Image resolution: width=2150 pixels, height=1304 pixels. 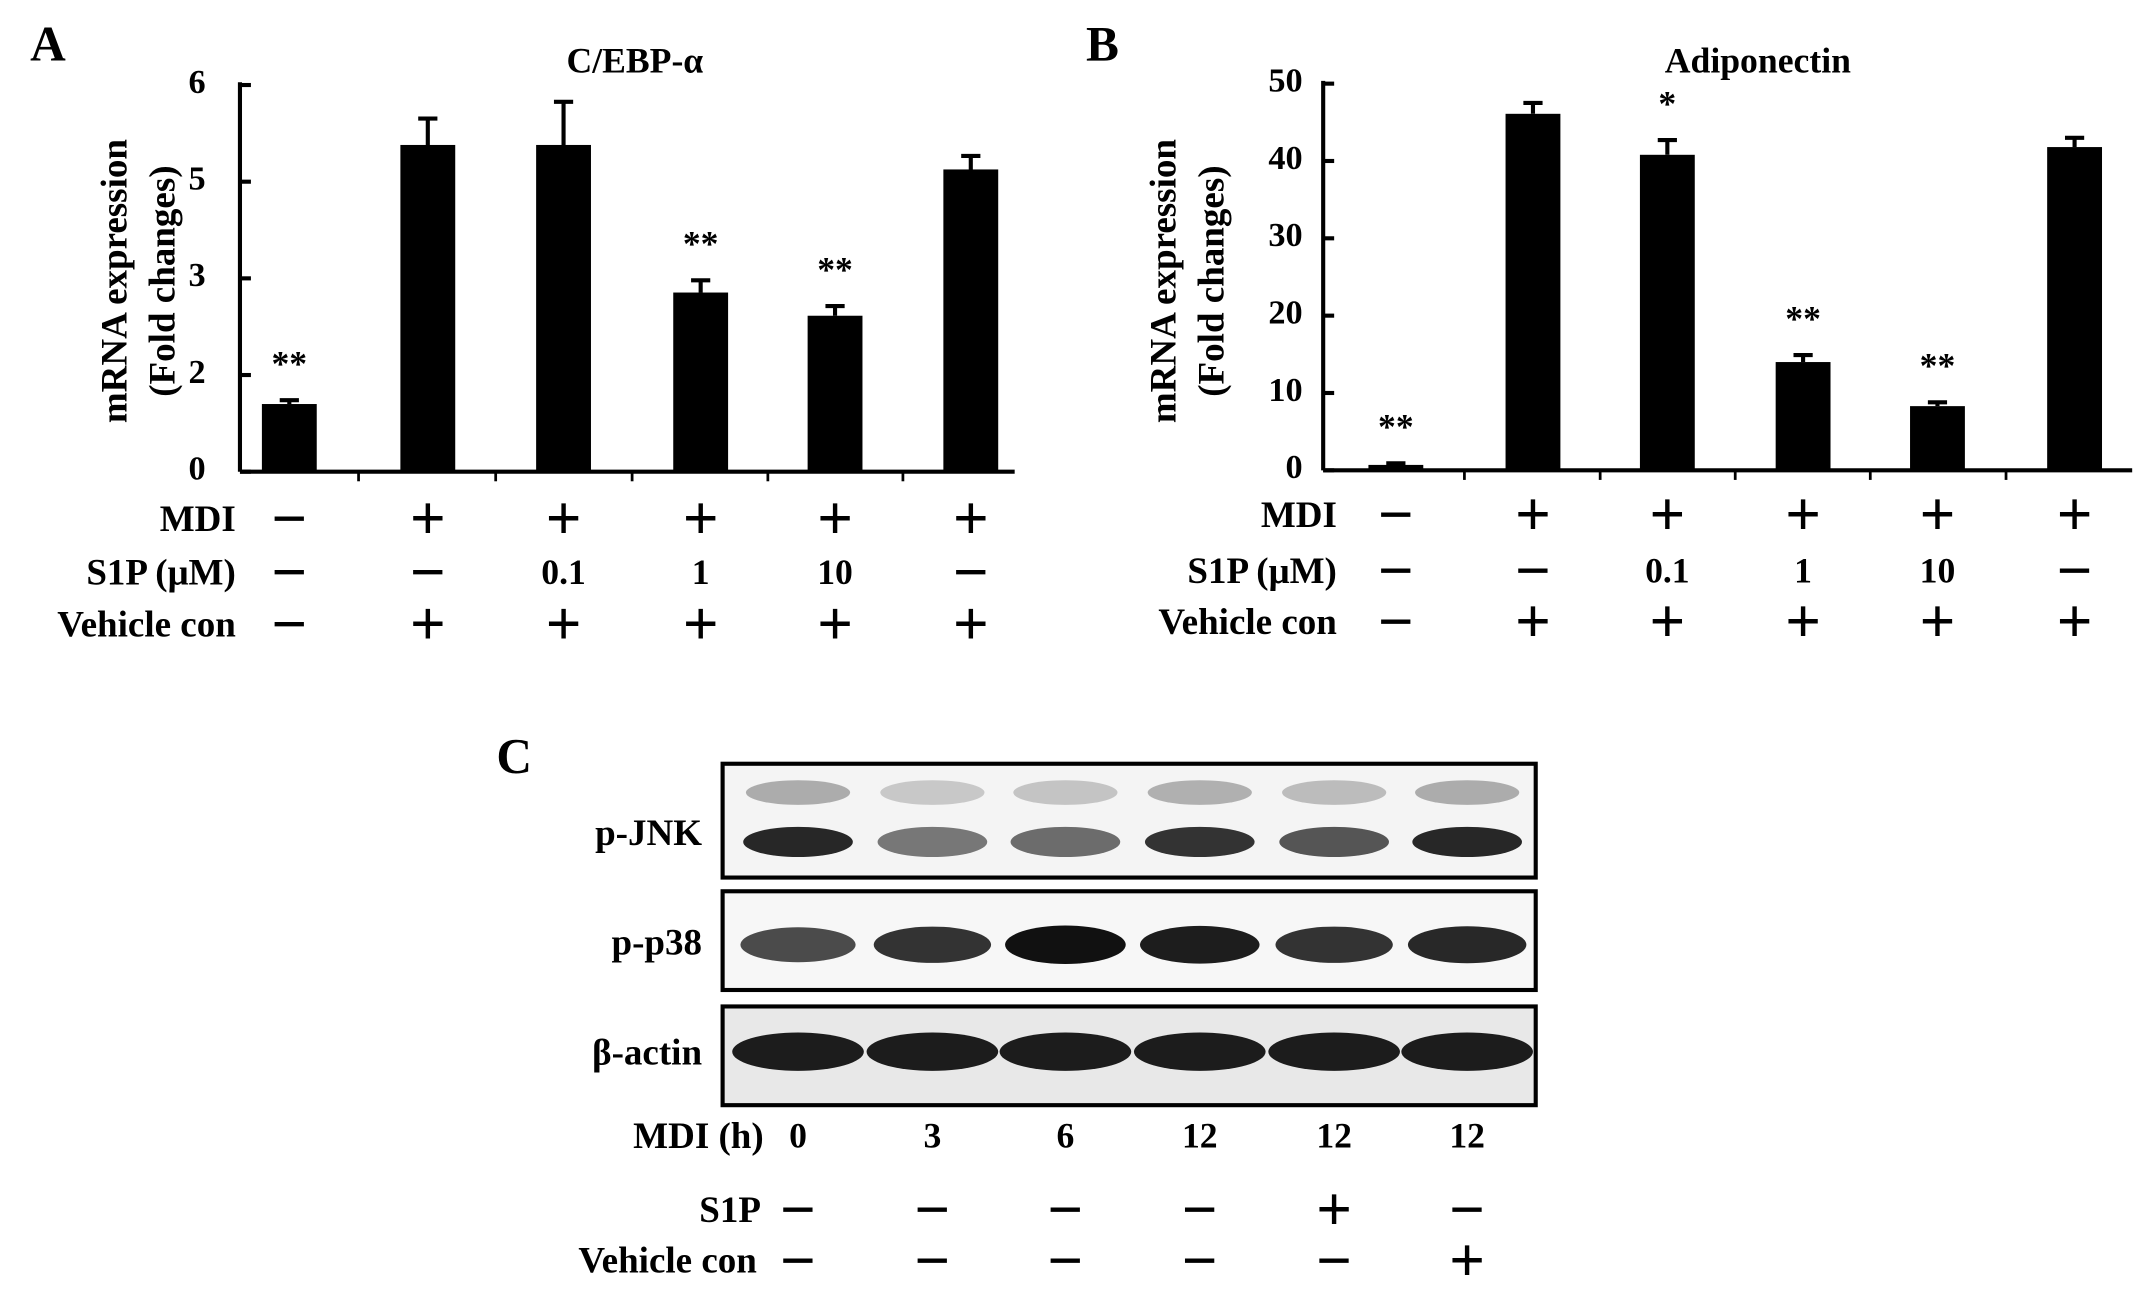 I want to click on condition-cell: 12, so click(x=1467, y=1136).